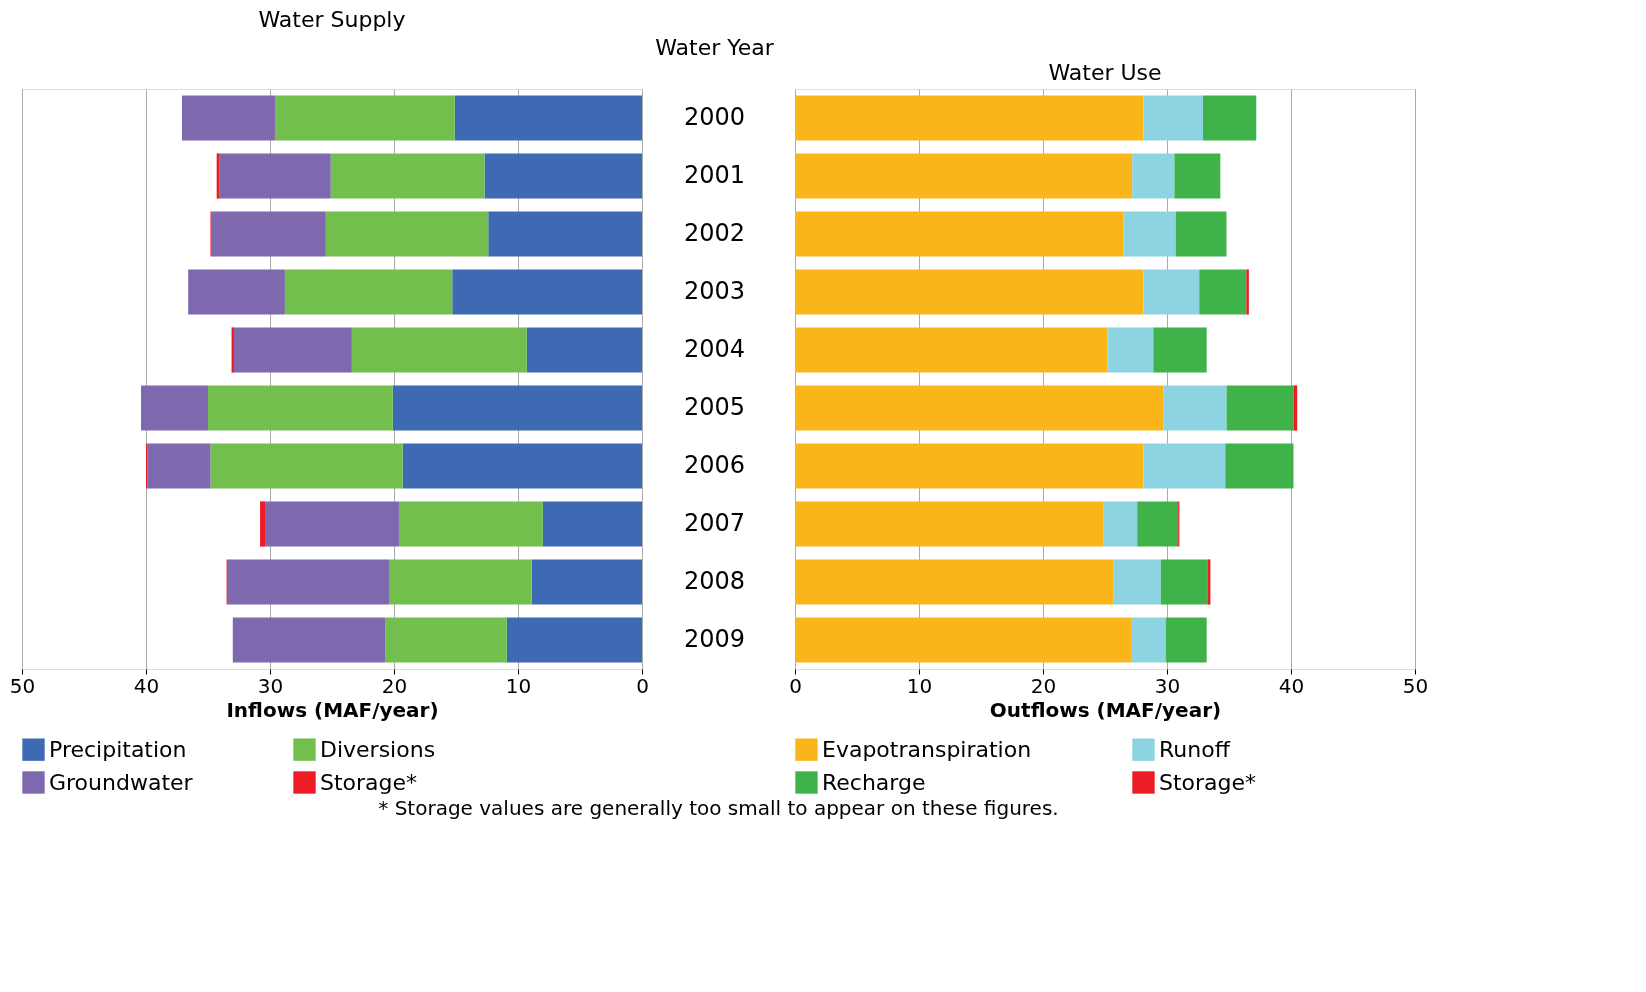 The image size is (1646, 992). I want to click on legend-label: Diversions, so click(378, 749).